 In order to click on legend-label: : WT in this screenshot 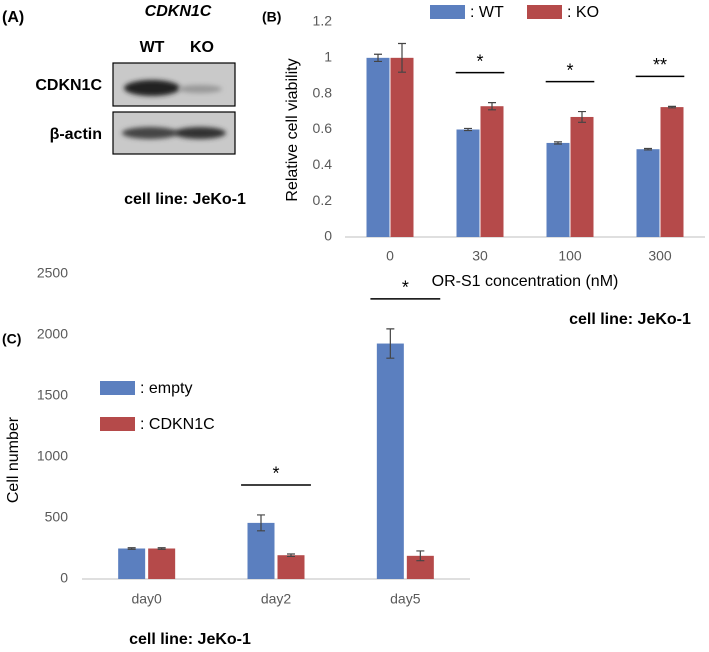, I will do `click(487, 12)`.